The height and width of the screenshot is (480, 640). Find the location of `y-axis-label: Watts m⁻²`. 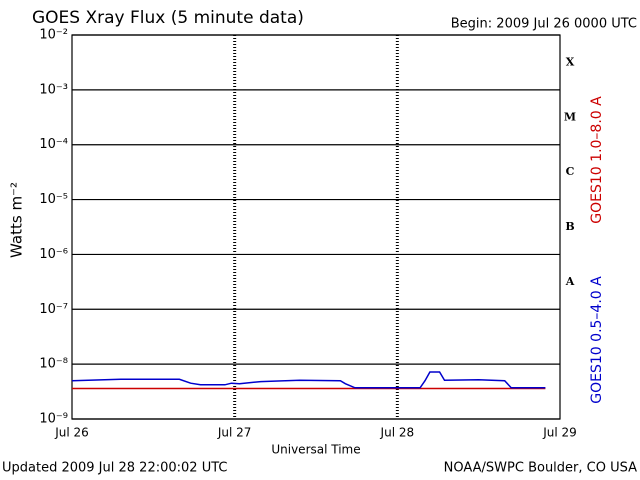

y-axis-label: Watts m⁻² is located at coordinates (17, 220).